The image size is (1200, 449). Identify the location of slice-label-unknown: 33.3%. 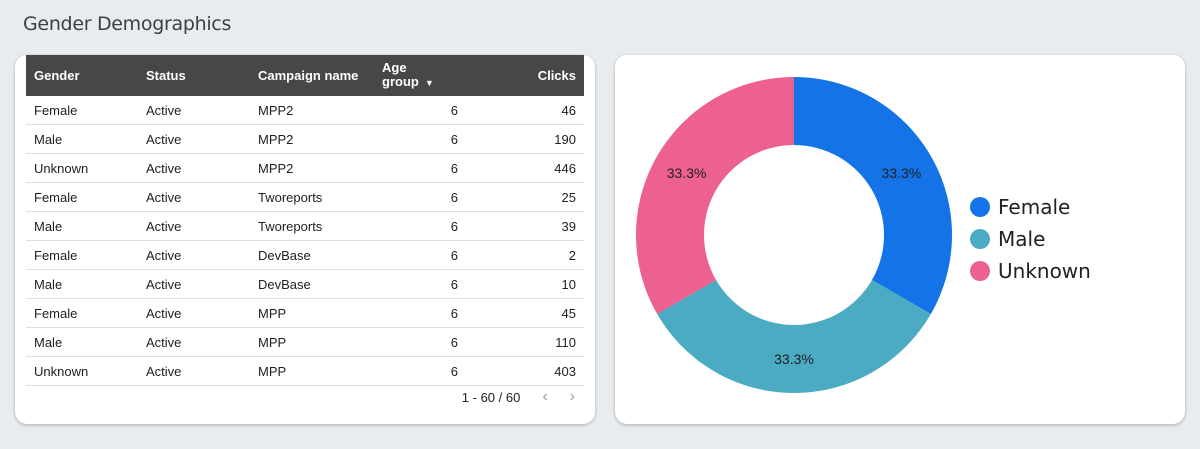
(687, 173).